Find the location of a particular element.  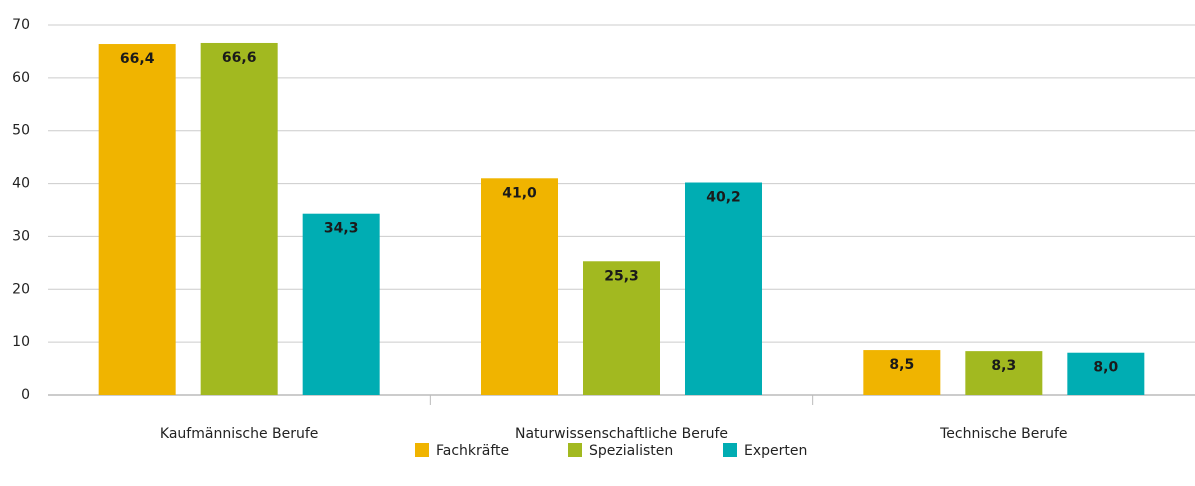

y-tick-label: 60 is located at coordinates (21, 78).